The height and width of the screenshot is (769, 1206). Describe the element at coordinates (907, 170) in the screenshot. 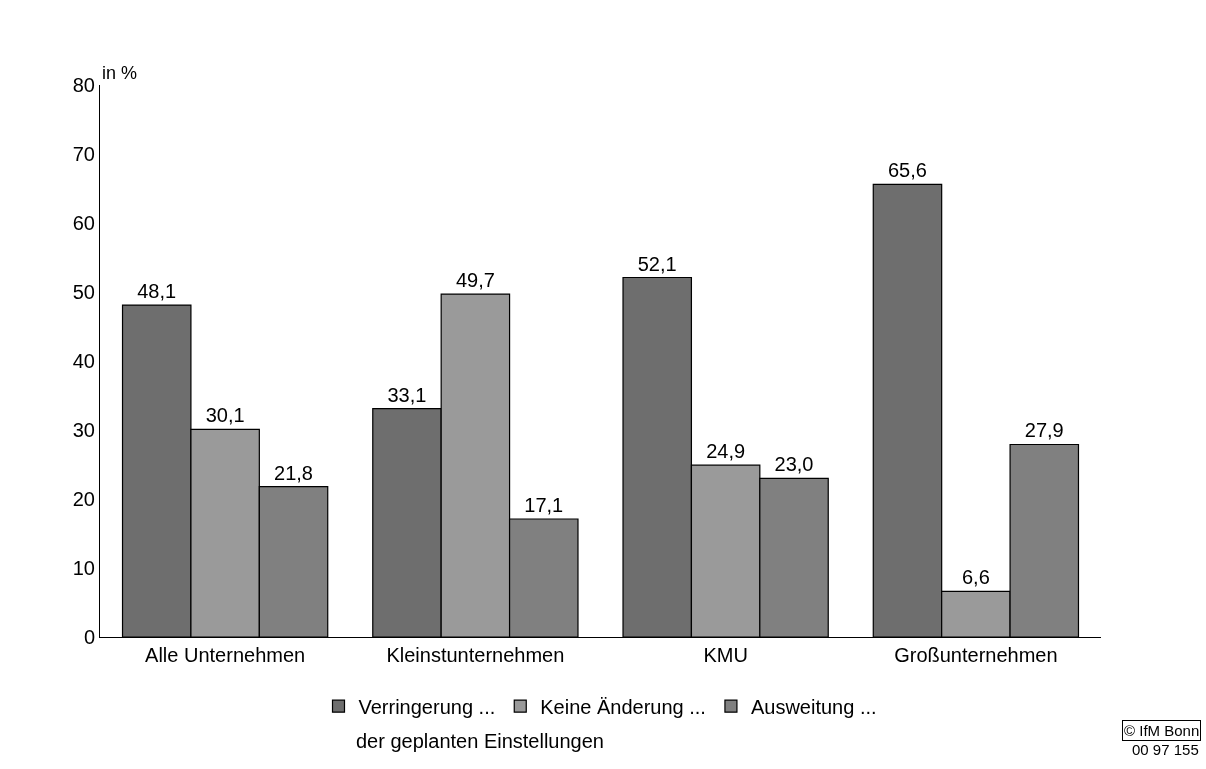

I see `data-label: 65,6` at that location.